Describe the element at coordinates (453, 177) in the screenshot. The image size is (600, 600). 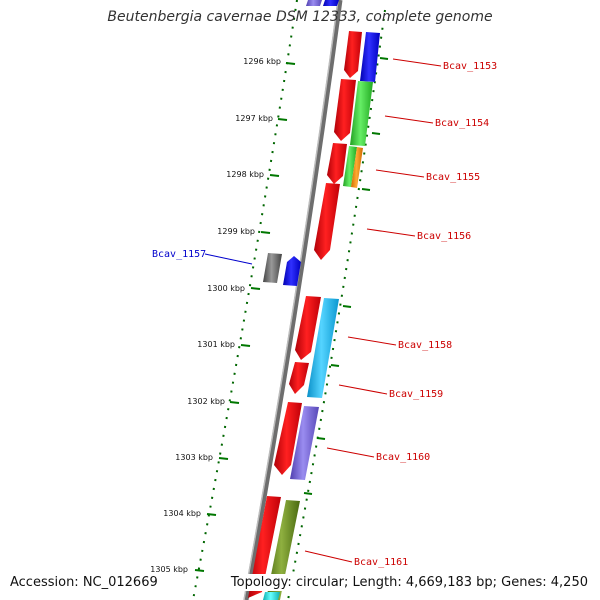
I see `gene-label-bcav-1155: Bcav_1155` at that location.